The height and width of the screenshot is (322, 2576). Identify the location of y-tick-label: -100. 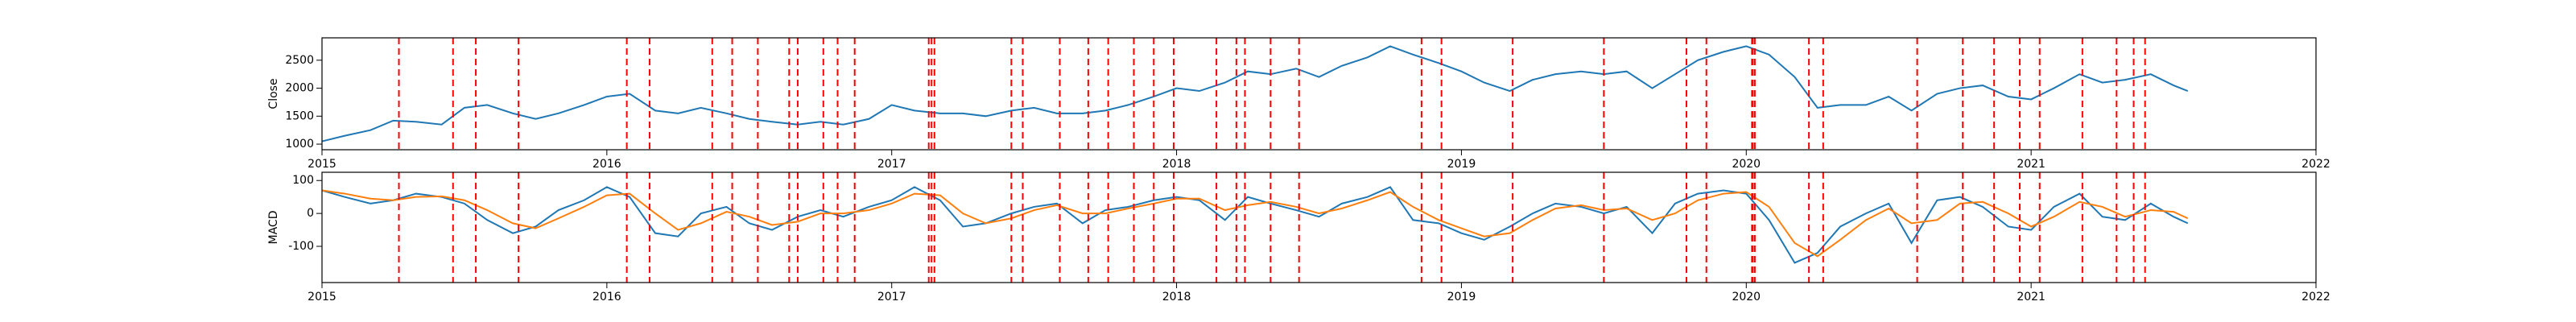
(301, 246).